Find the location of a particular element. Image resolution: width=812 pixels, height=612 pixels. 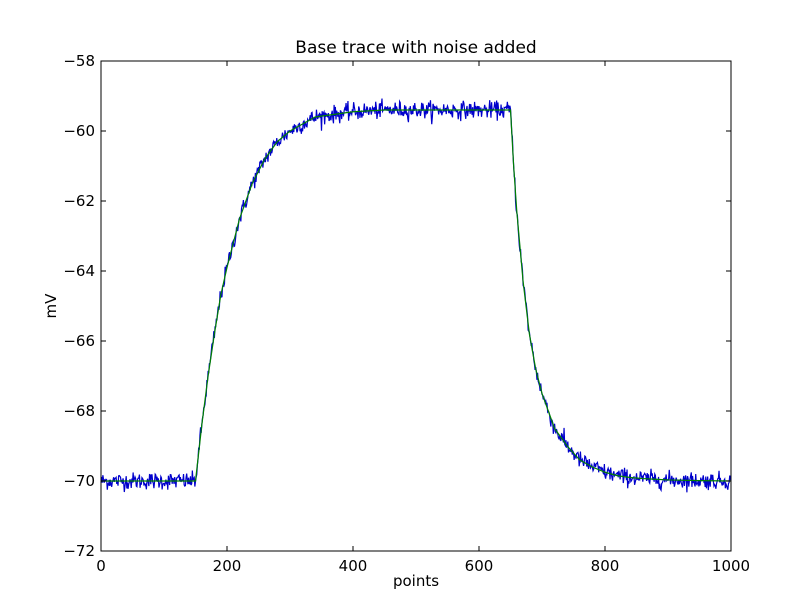

y-tick-label: −72 is located at coordinates (79, 551).